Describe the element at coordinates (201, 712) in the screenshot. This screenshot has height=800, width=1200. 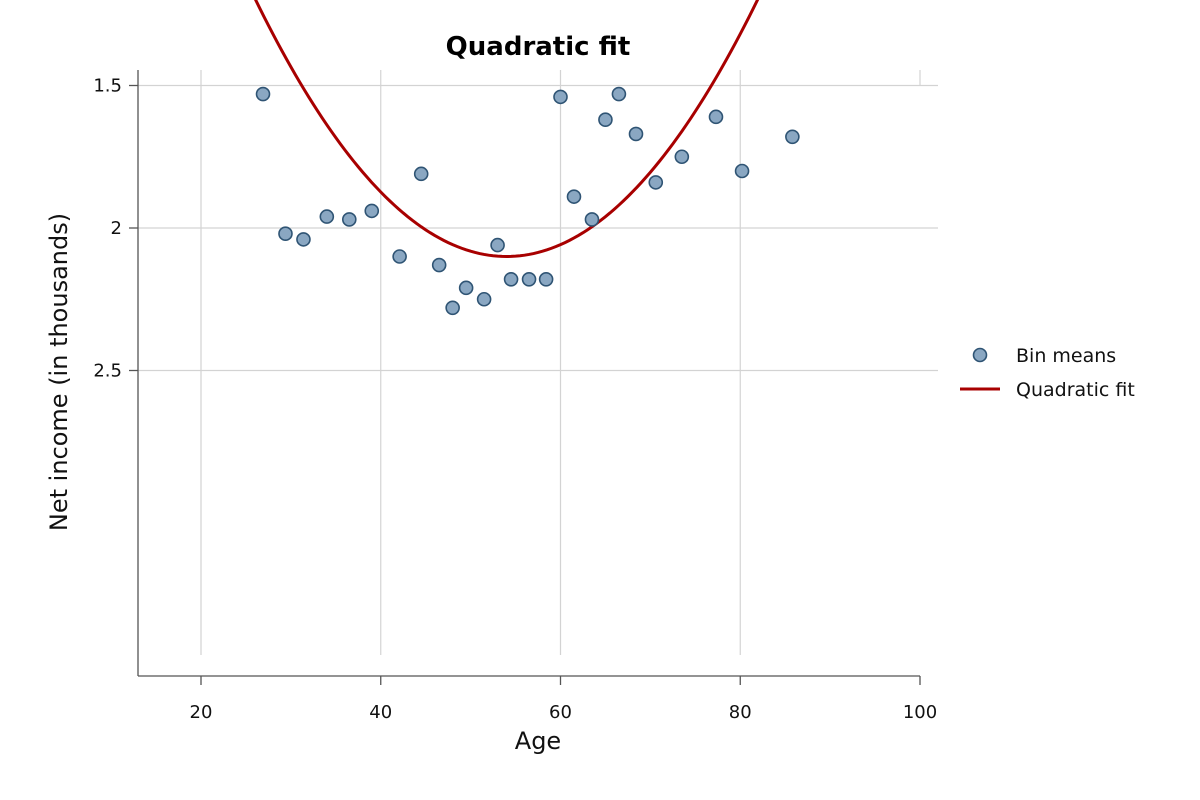
I see `x-tick-label: 20` at that location.